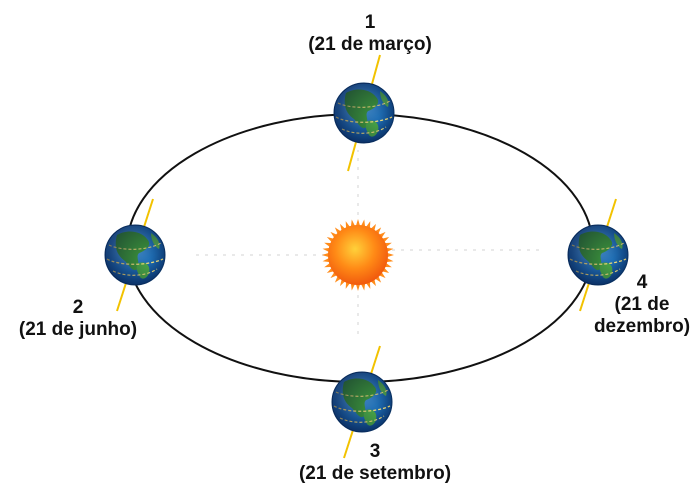 Image resolution: width=699 pixels, height=494 pixels. I want to click on position-4-date-line1: (21 de, so click(642, 304).